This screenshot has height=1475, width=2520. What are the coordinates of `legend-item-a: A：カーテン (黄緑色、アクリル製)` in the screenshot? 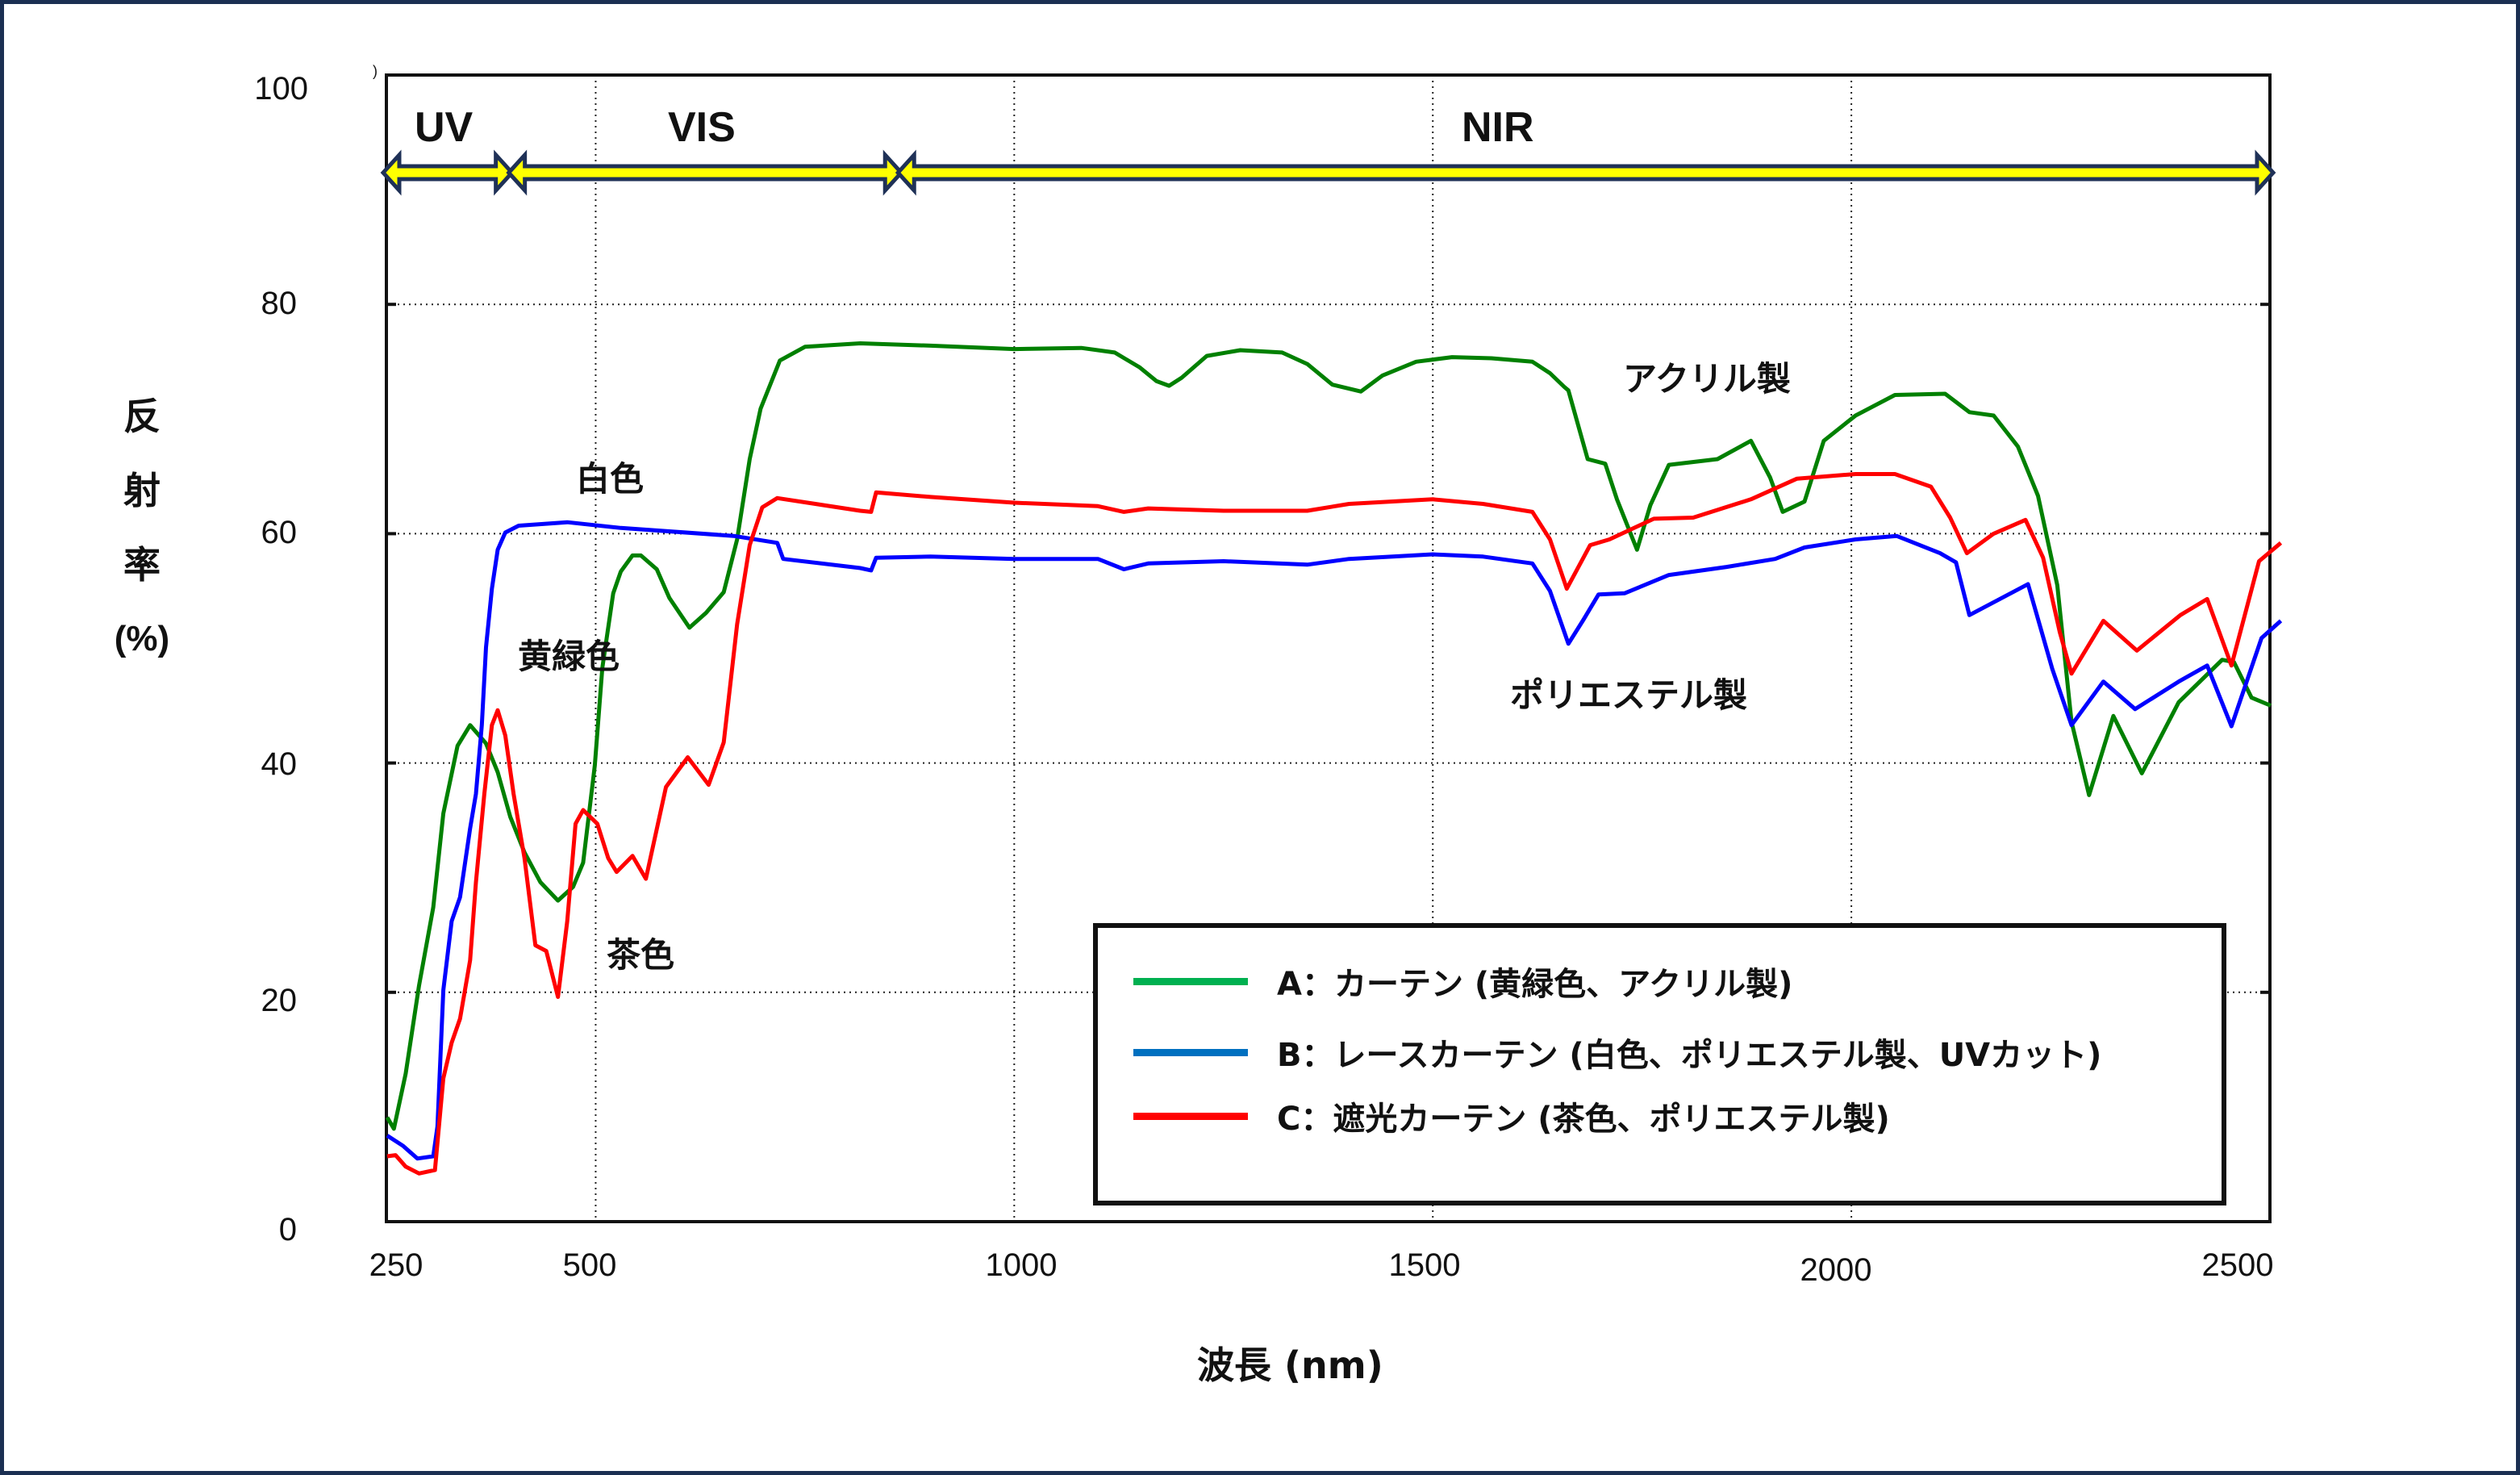 It's located at (1463, 981).